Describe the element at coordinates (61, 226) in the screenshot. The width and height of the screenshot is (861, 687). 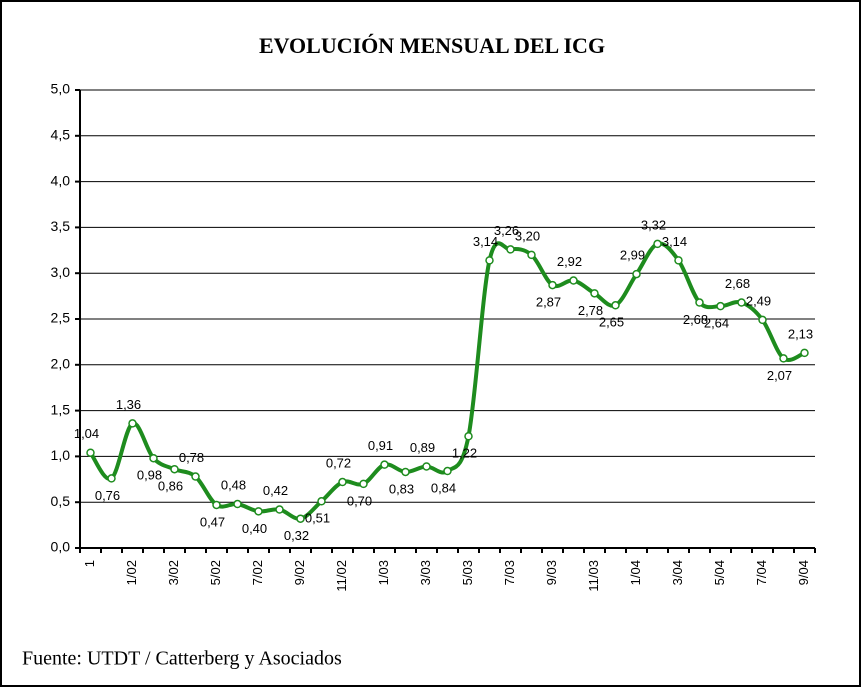
I see `y-tick-label: 3,5` at that location.